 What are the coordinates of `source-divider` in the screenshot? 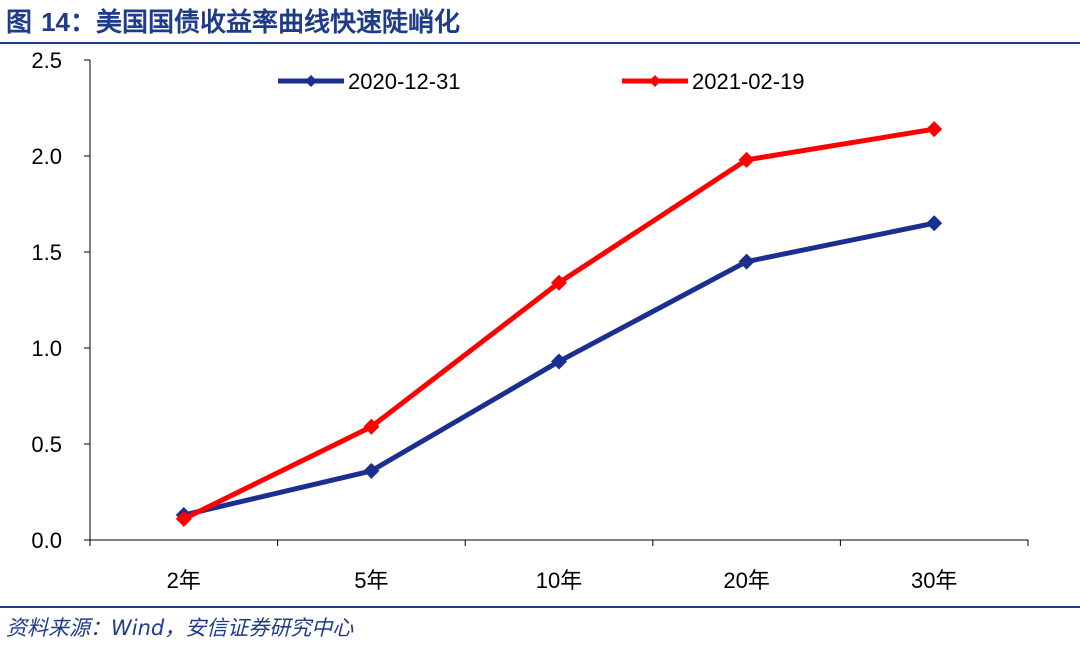 It's located at (540, 607).